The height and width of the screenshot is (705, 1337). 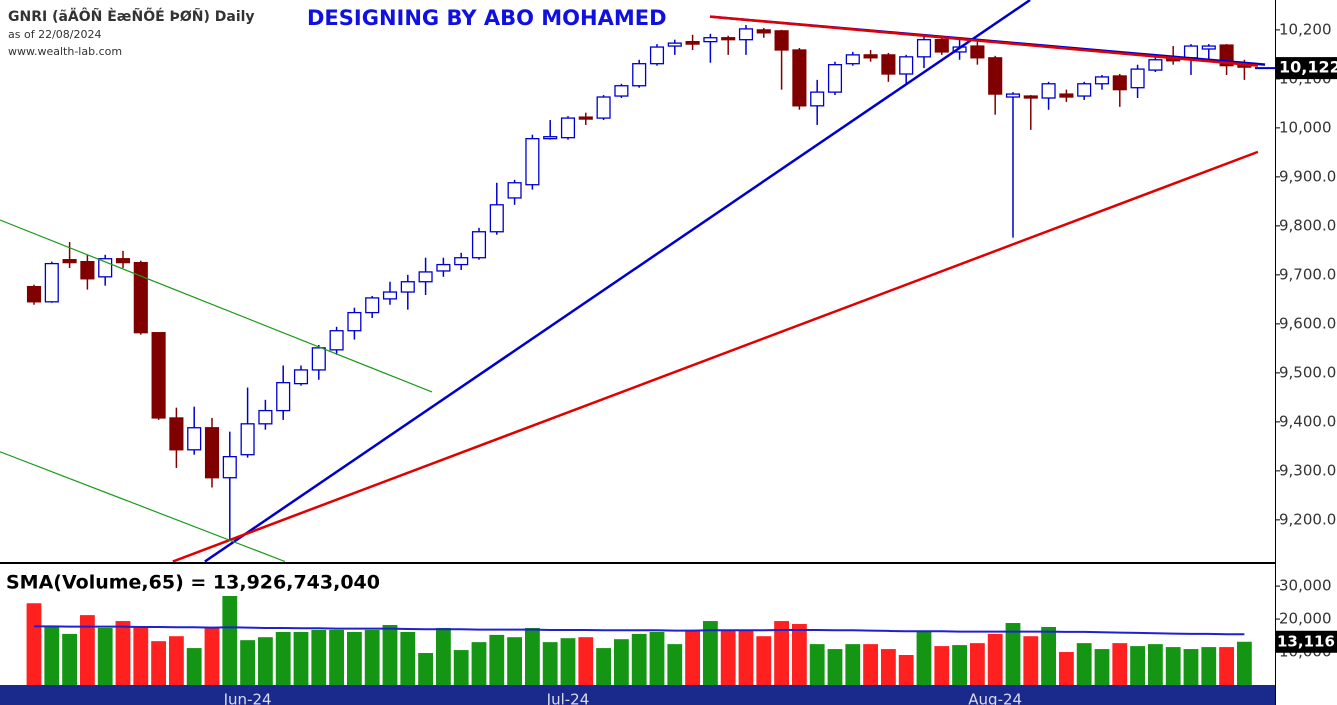 I want to click on last-volume-box, so click(x=1306, y=641).